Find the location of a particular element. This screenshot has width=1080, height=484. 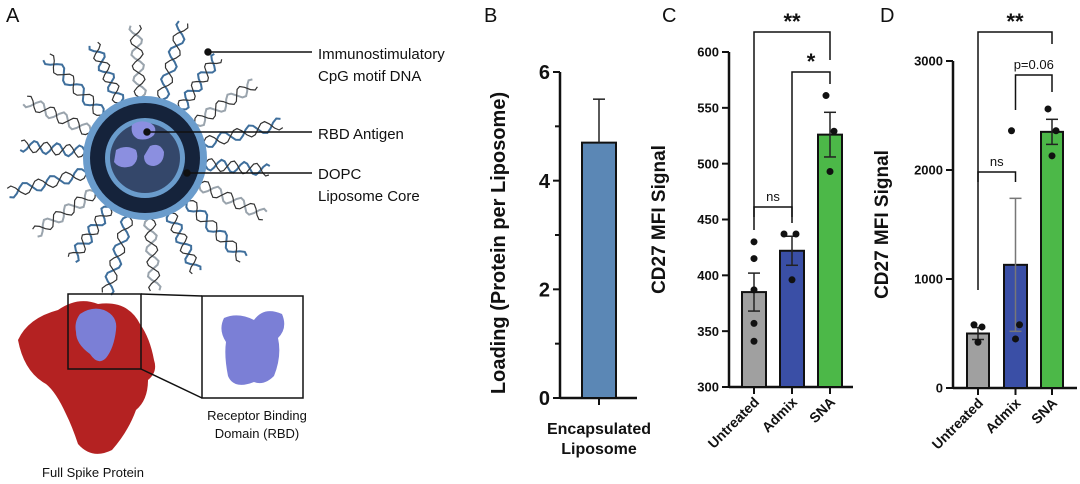

panel-letter-a: A is located at coordinates (13, 16).